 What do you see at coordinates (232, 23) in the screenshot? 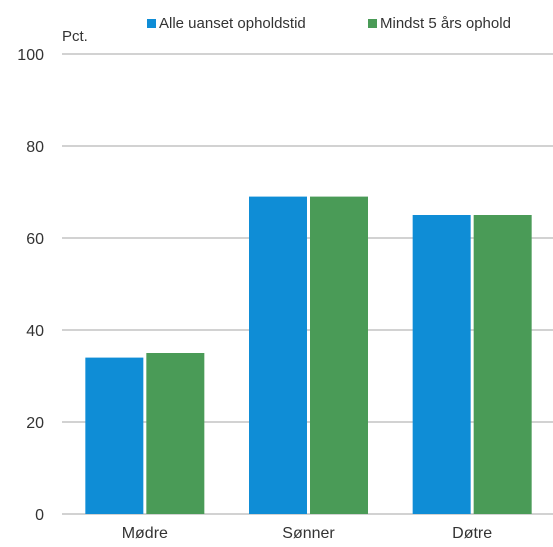
I see `legend-label: Alle uanset opholdstid` at bounding box center [232, 23].